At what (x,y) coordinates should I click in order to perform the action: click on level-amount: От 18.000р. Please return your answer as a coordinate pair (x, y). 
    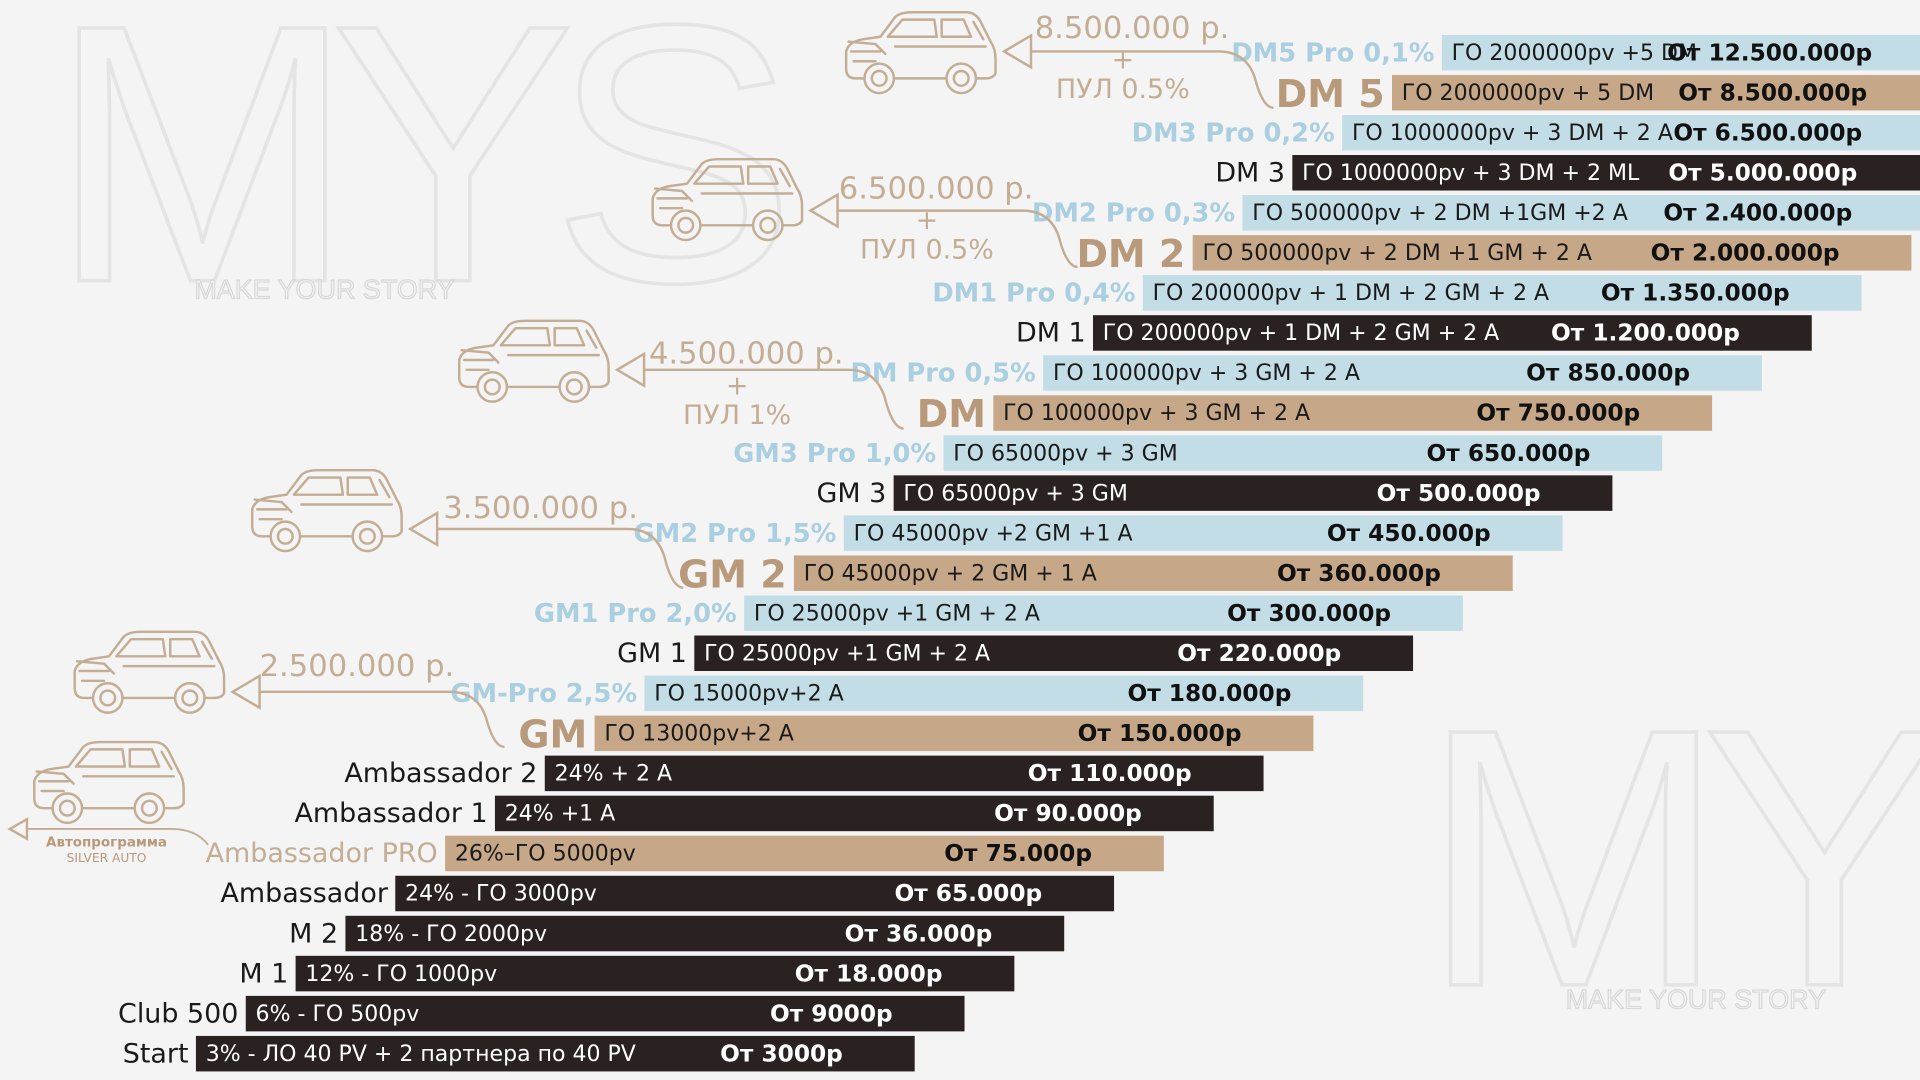
    Looking at the image, I should click on (869, 973).